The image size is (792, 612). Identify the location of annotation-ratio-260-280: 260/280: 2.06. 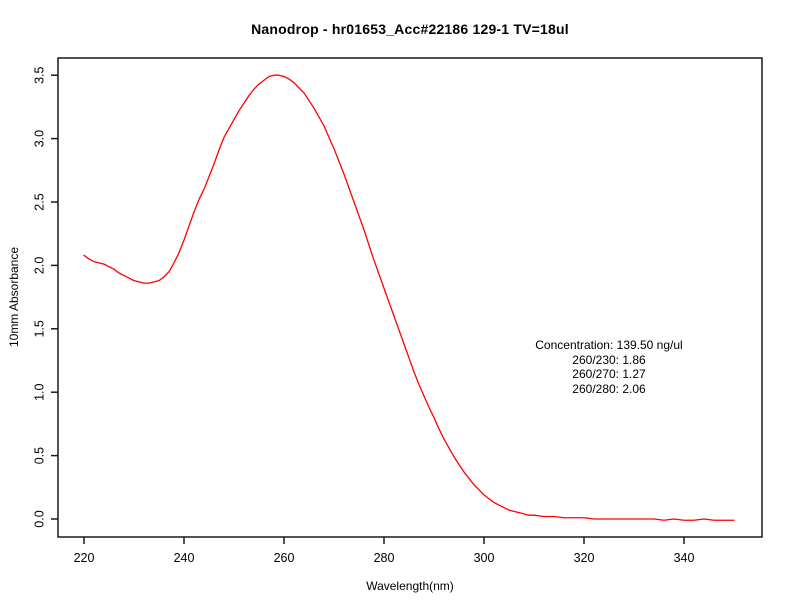
(609, 388).